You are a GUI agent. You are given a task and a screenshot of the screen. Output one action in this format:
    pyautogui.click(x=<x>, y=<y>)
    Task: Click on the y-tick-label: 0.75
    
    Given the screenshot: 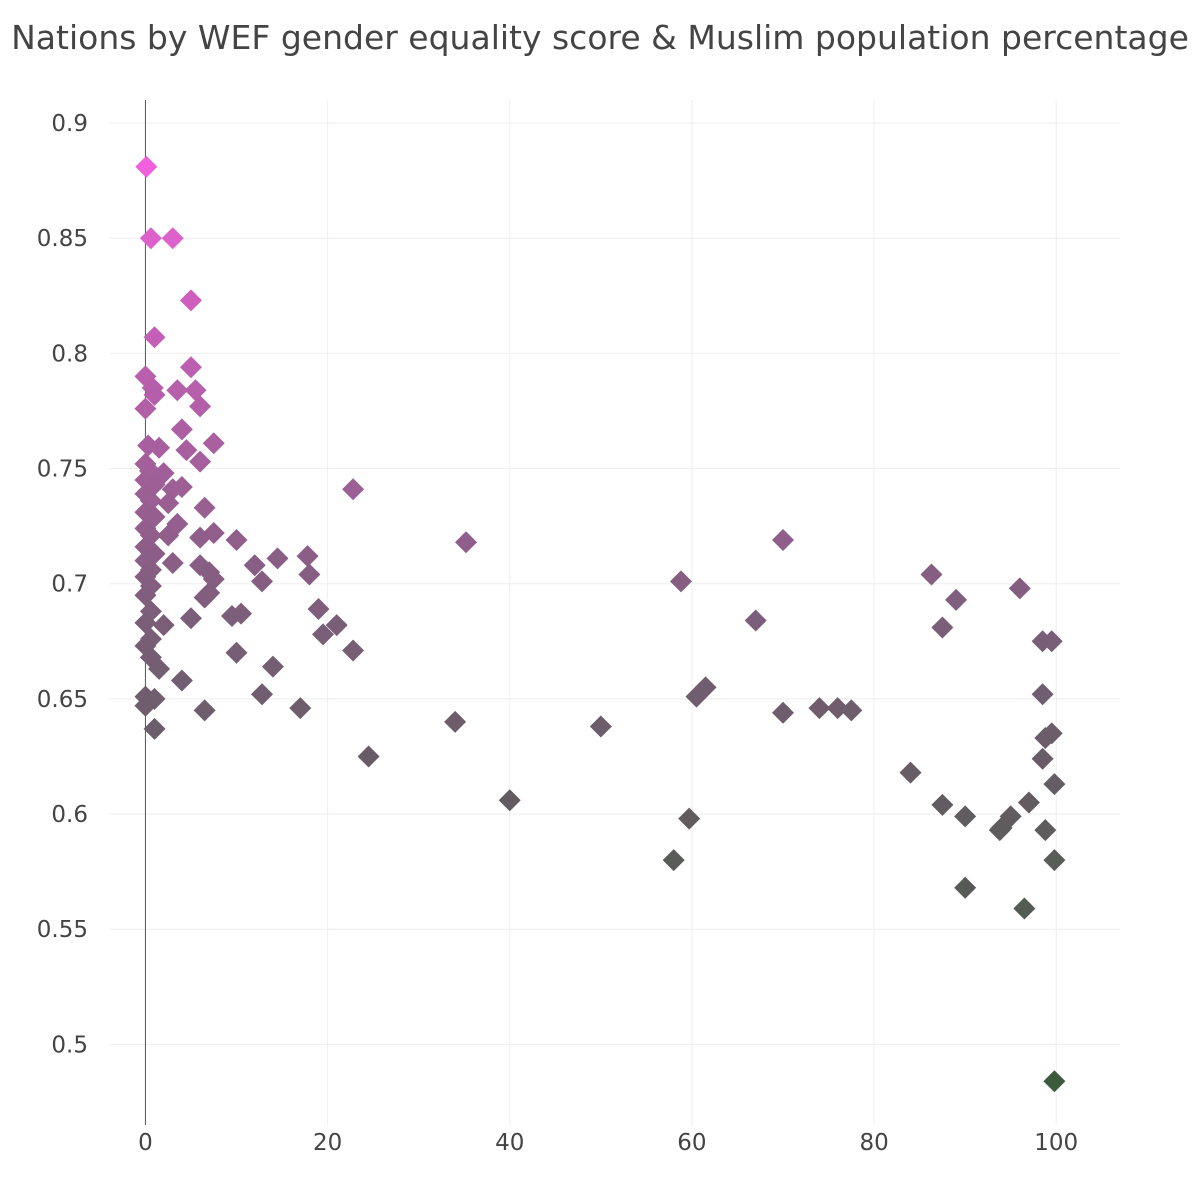 What is the action you would take?
    pyautogui.click(x=62, y=470)
    